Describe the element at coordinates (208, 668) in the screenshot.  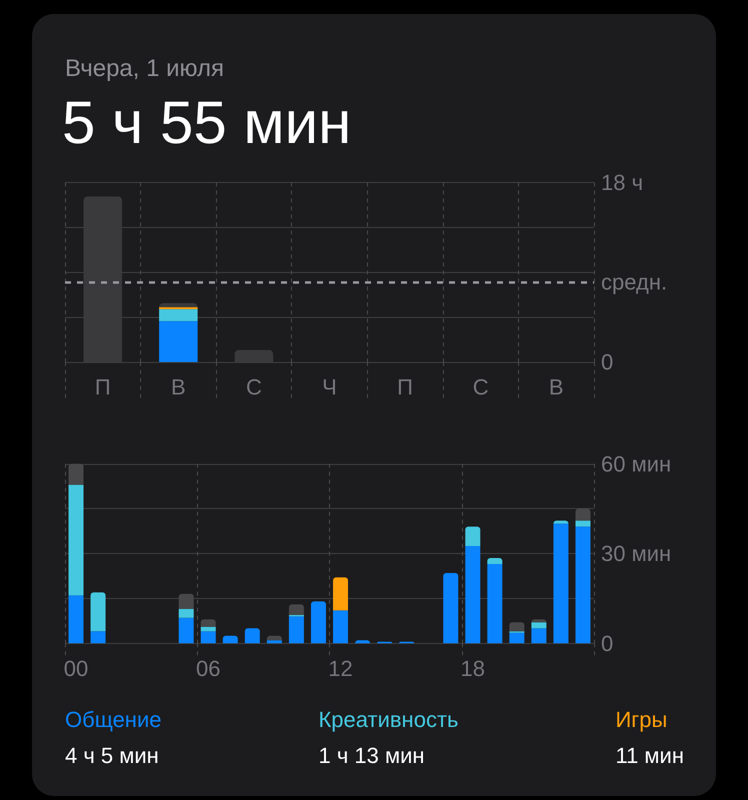
I see `x-tick-label: 06` at that location.